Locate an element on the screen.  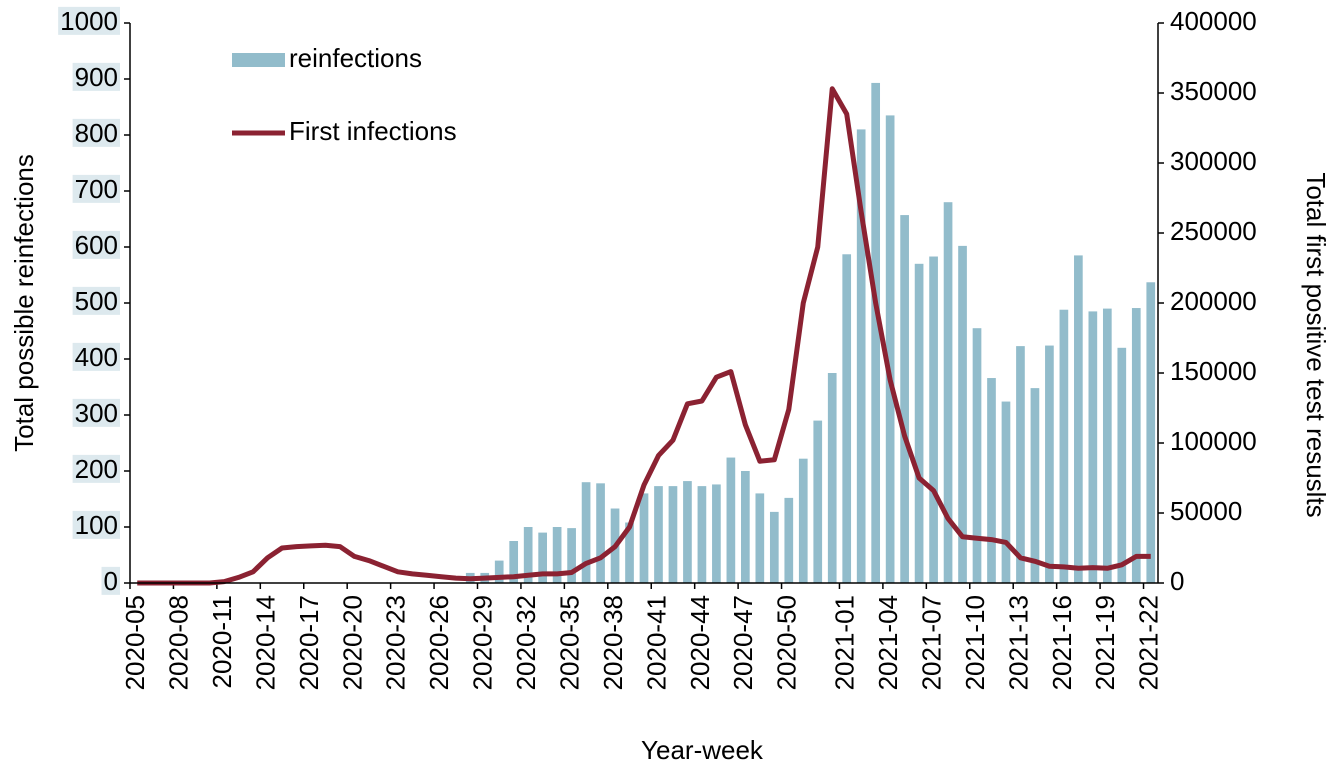
x-tick-label: 2021-22 is located at coordinates (1149, 642).